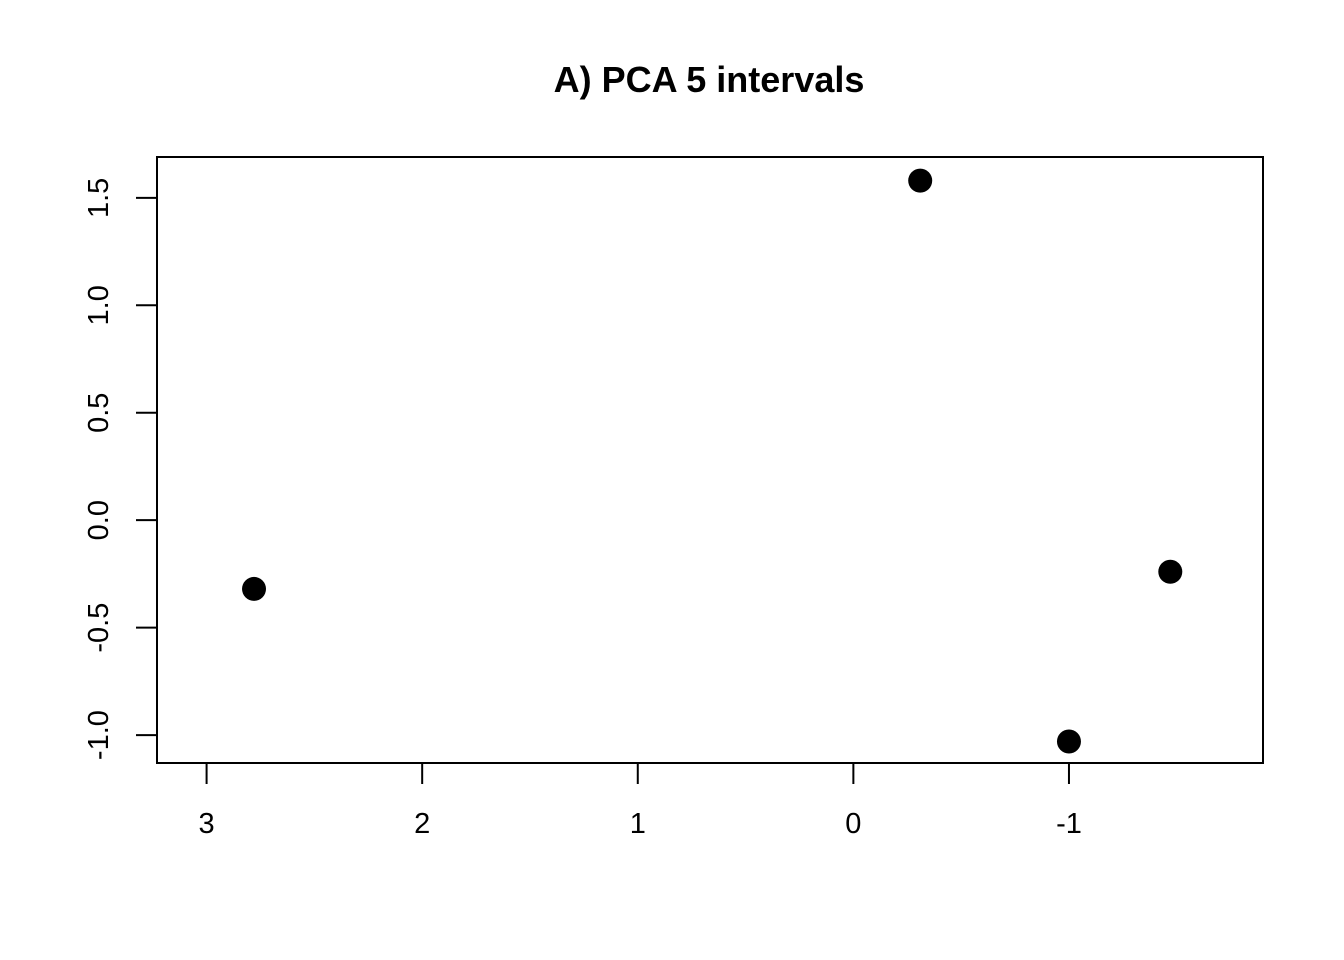 The width and height of the screenshot is (1344, 960). I want to click on chart-title: A) PCA 5 intervals, so click(709, 79).